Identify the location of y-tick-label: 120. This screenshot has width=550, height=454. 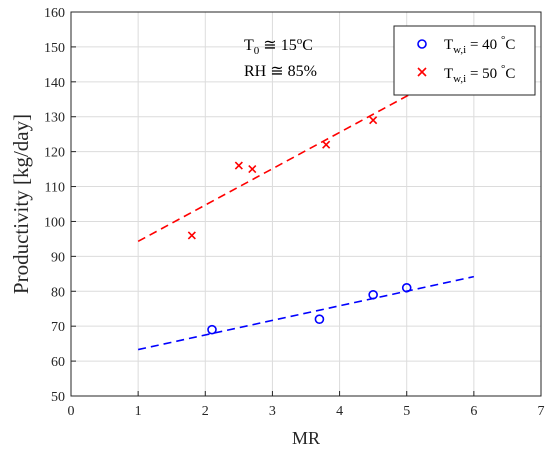
(54, 153).